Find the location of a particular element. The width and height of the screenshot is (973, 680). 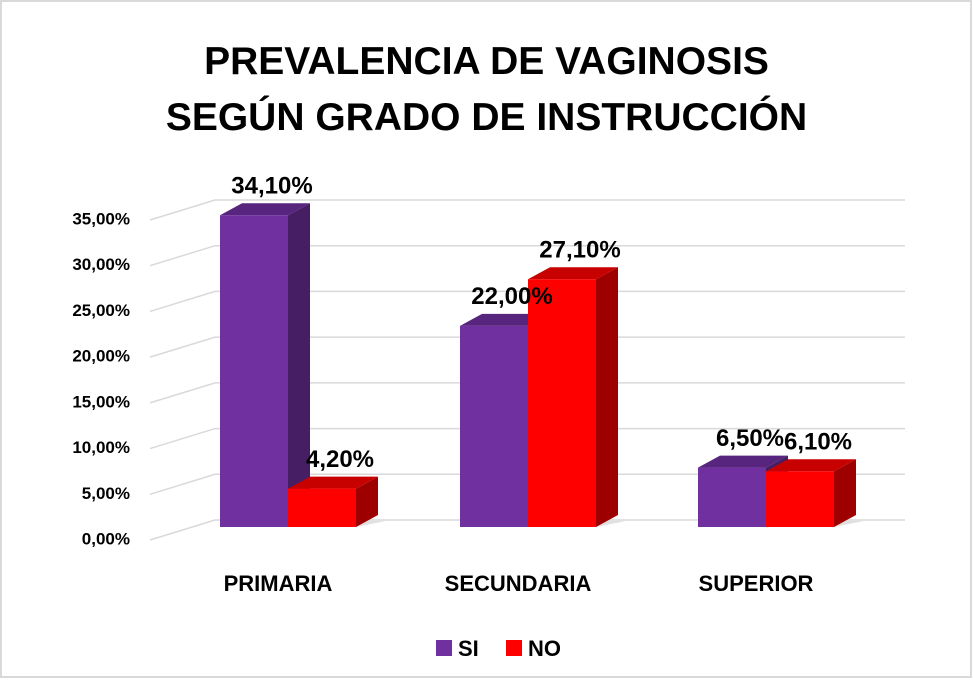

x-tick-label: SUPERIOR is located at coordinates (756, 583).